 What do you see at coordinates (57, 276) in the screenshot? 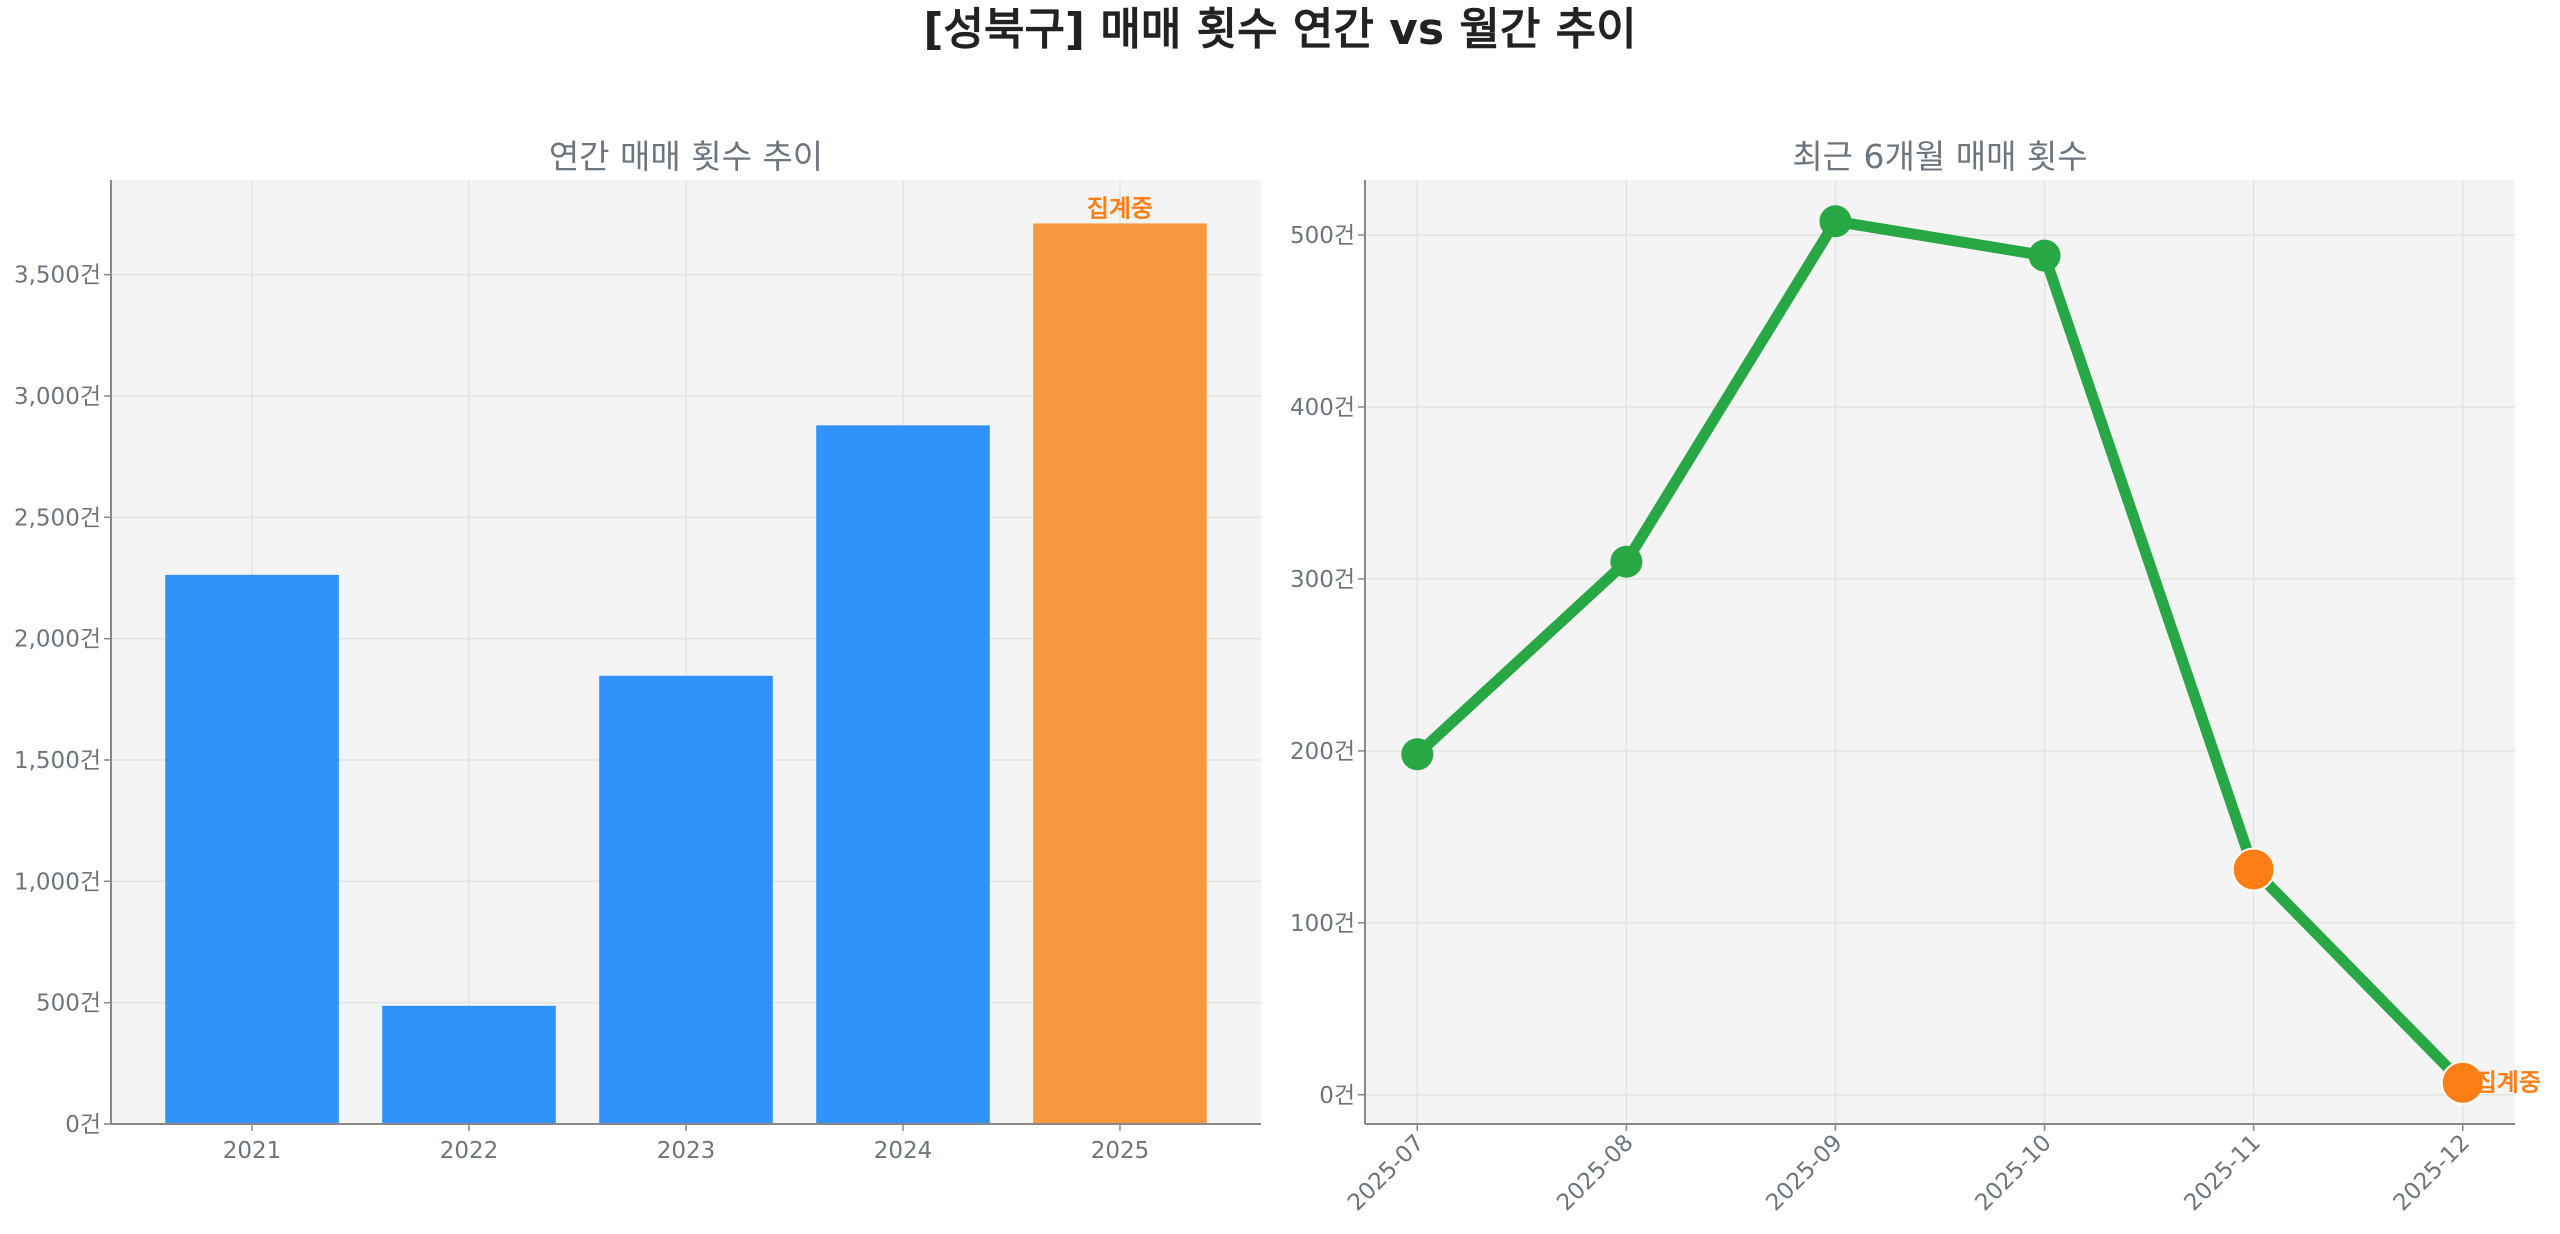
I see `y-tick-label: 3,500건` at bounding box center [57, 276].